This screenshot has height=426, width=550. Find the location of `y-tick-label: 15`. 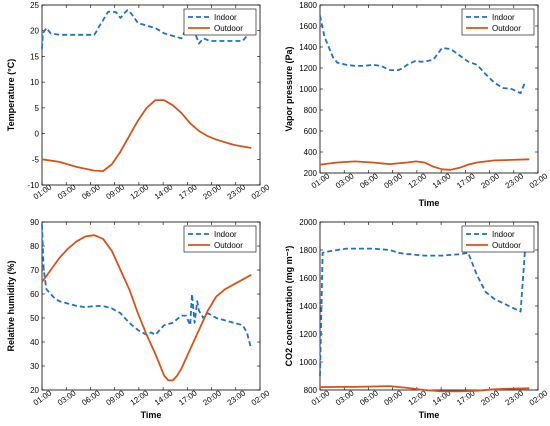

y-tick-label: 15 is located at coordinates (34, 56).